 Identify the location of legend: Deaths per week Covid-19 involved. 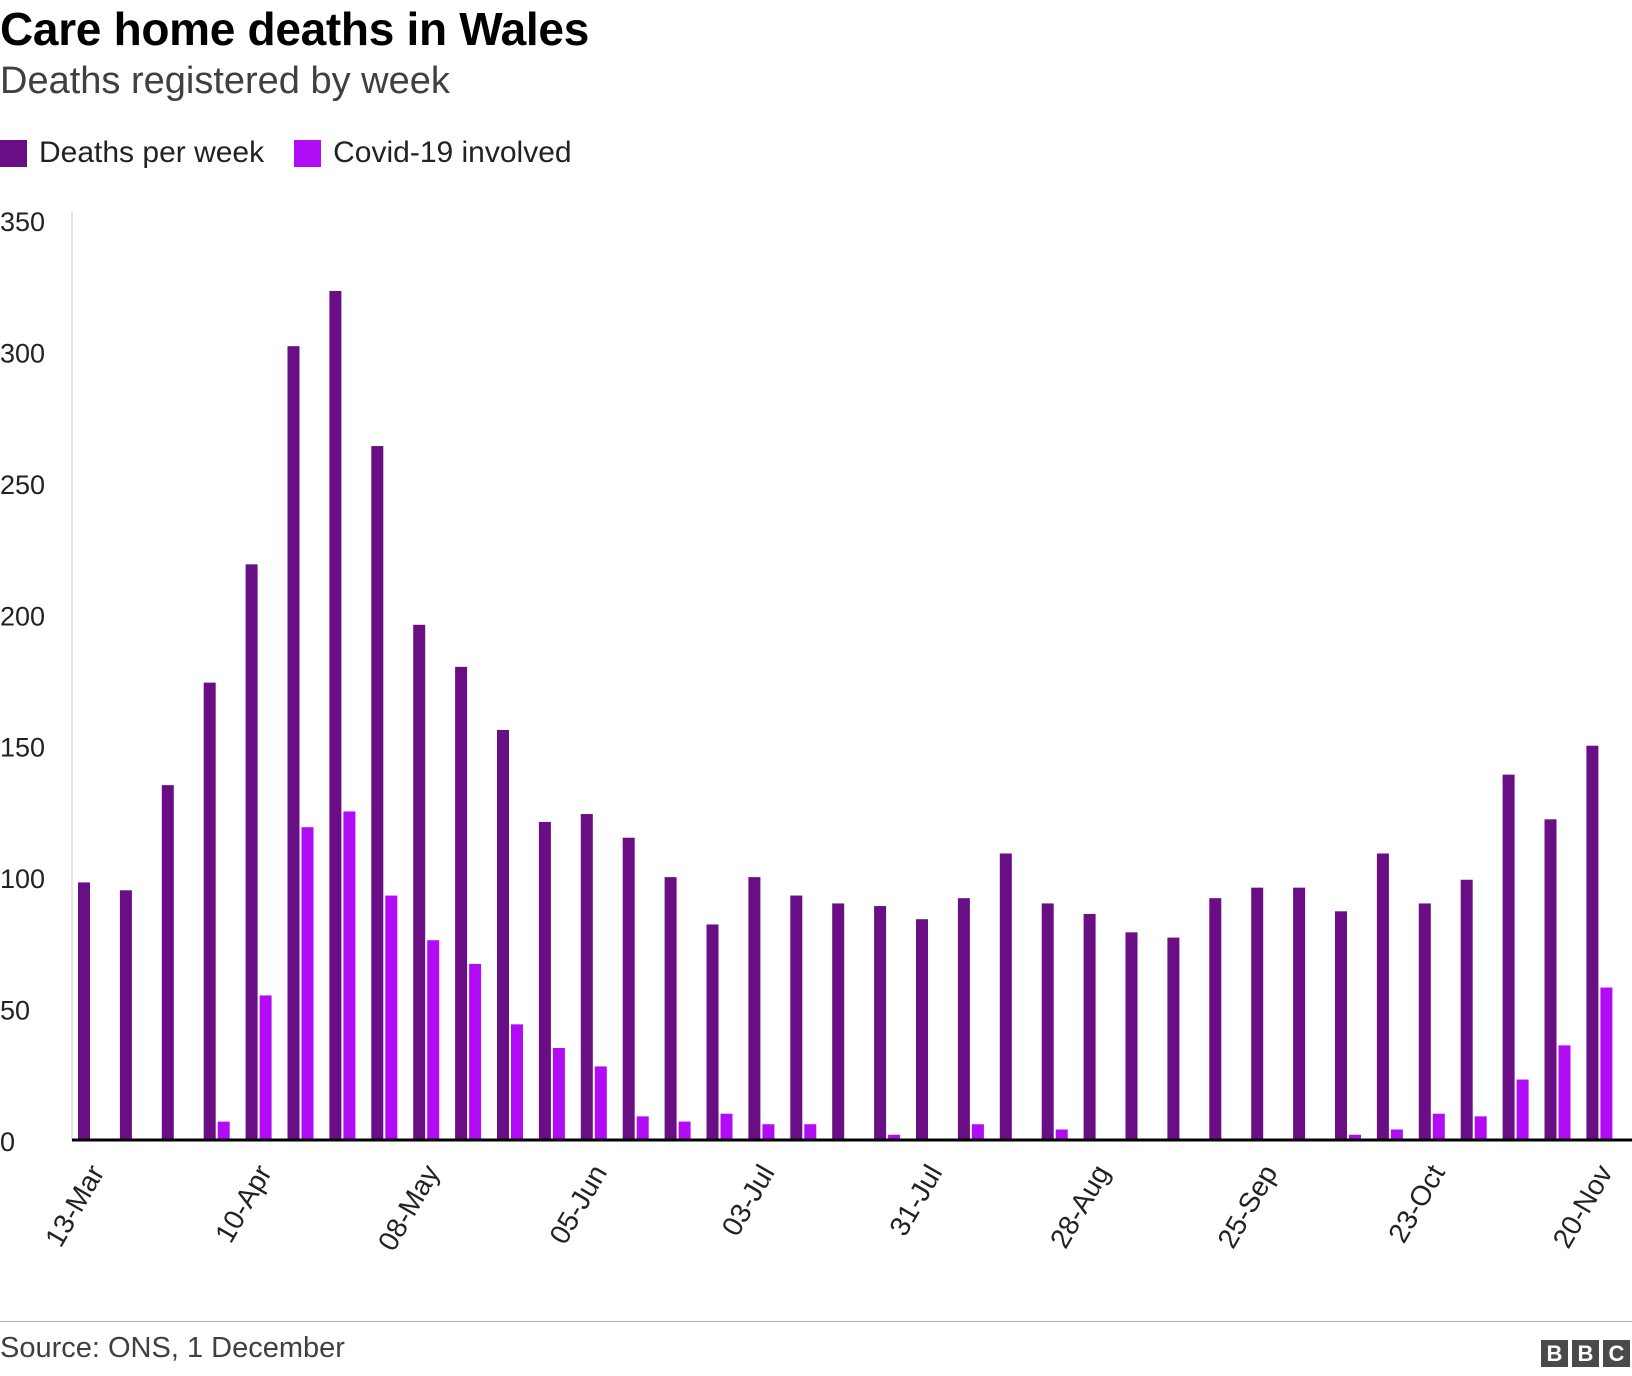
(301, 153).